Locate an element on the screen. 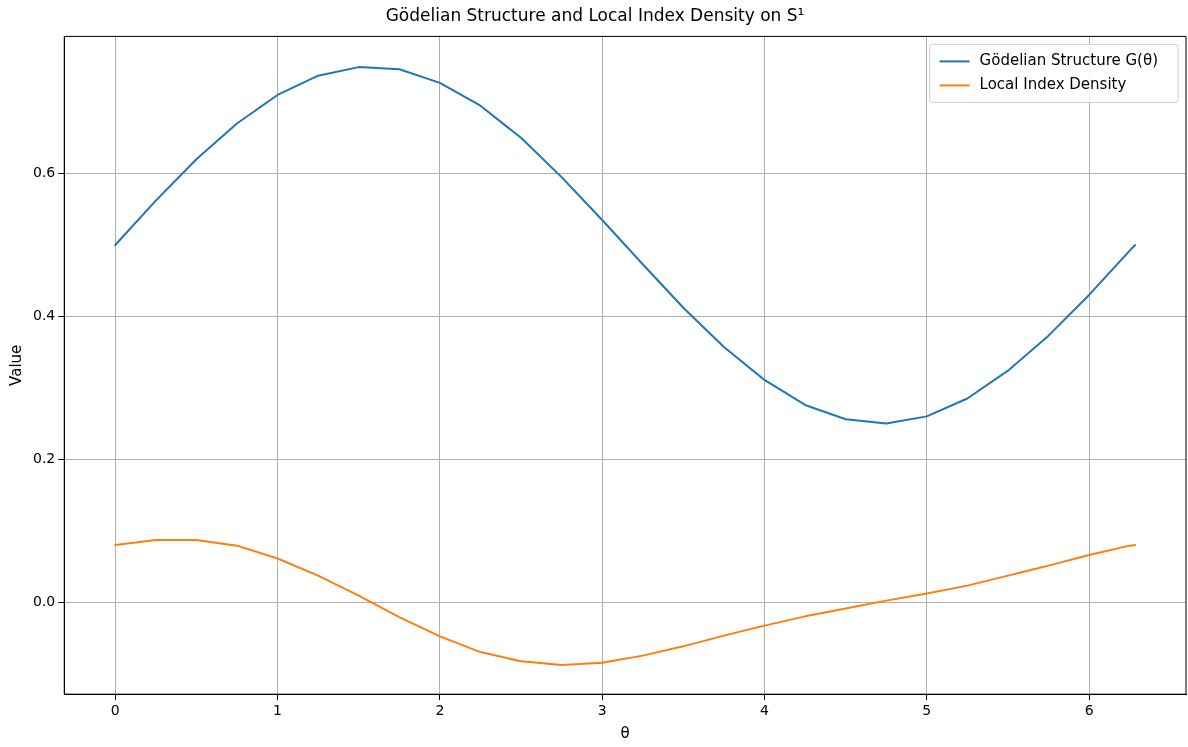 This screenshot has width=1188, height=747. y-axis-title: Value is located at coordinates (15, 365).